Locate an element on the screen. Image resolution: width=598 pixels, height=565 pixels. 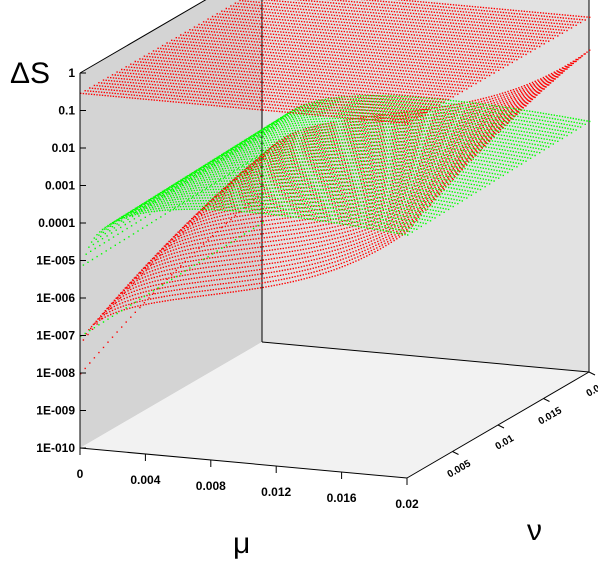
z-tick-label: 1 is located at coordinates (71, 73).